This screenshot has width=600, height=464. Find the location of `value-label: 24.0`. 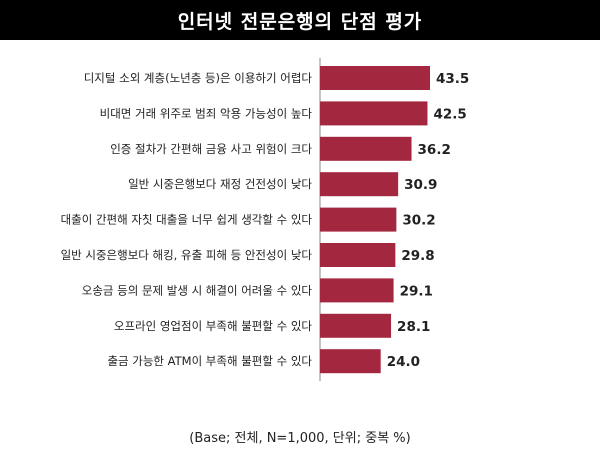

value-label: 24.0 is located at coordinates (403, 362).